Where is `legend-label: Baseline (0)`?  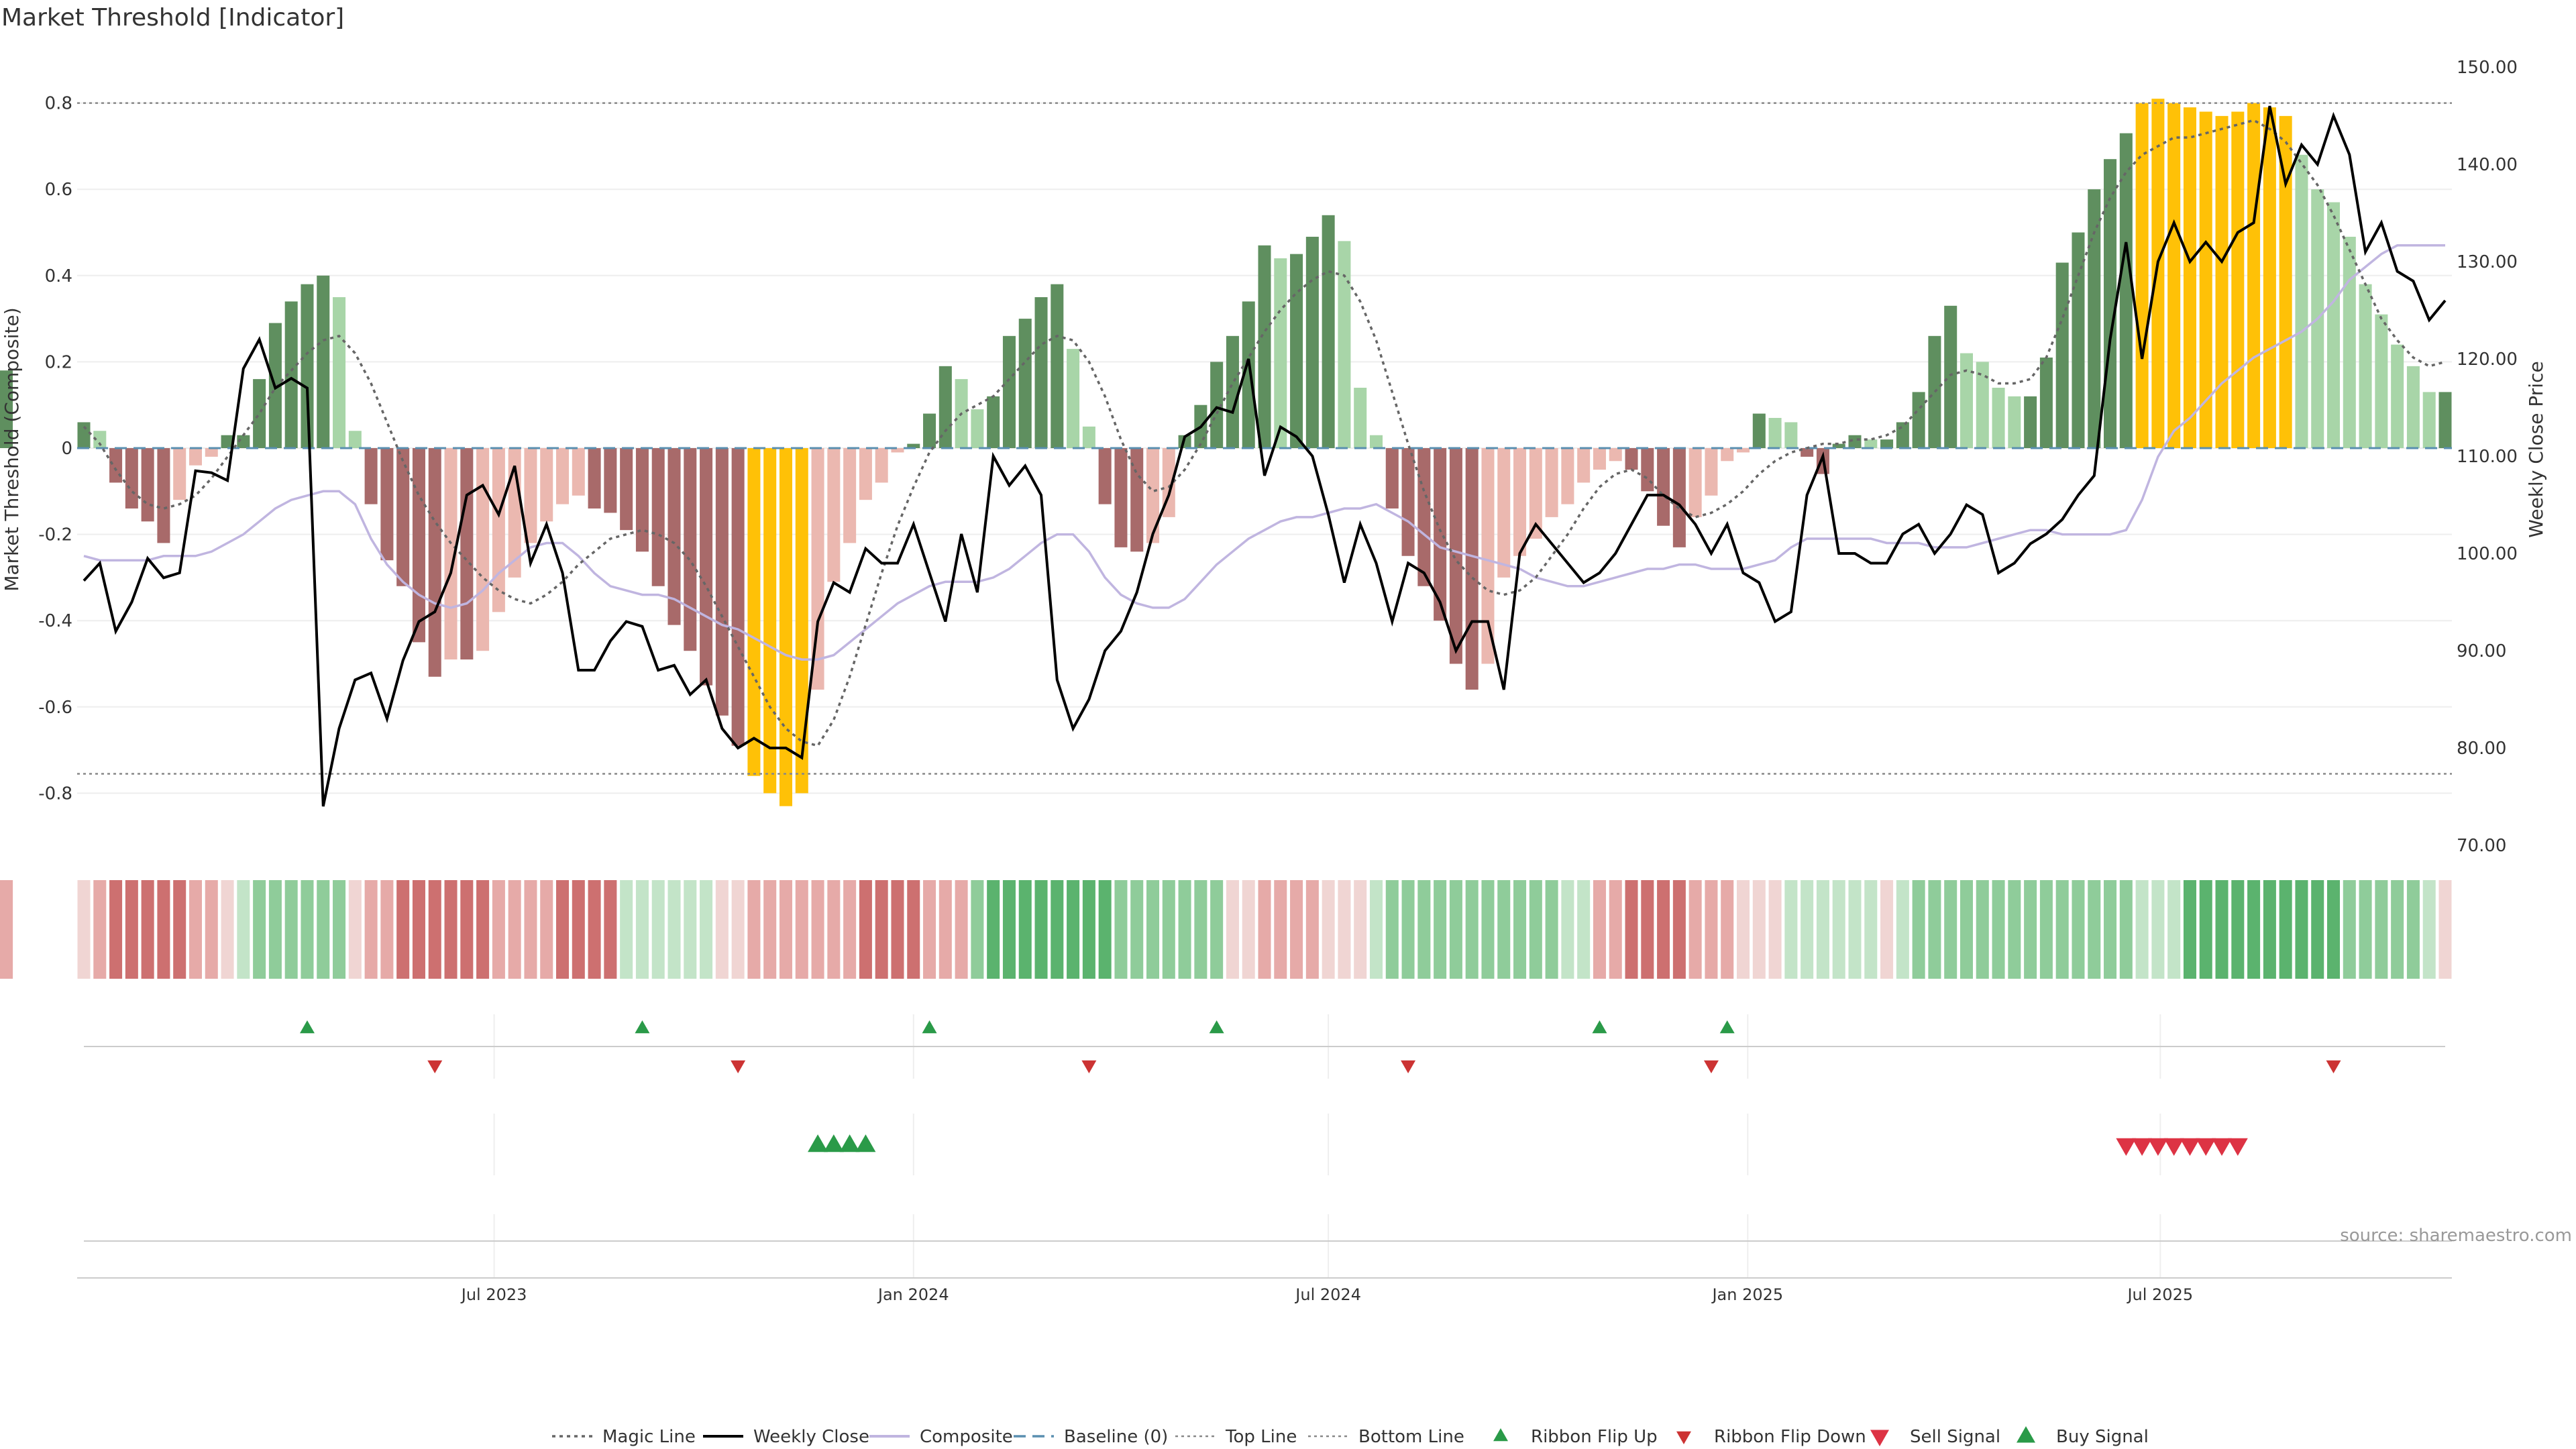 legend-label: Baseline (0) is located at coordinates (1116, 1437).